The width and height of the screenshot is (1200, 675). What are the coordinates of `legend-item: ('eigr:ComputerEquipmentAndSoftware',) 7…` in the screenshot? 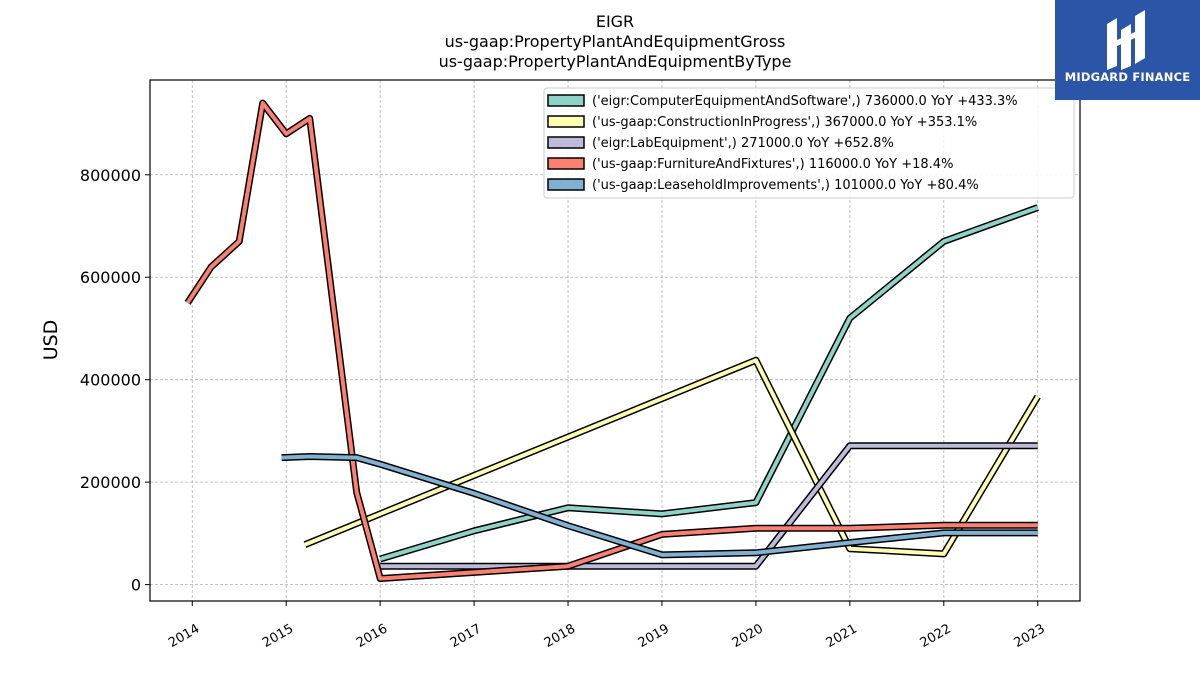 It's located at (782, 101).